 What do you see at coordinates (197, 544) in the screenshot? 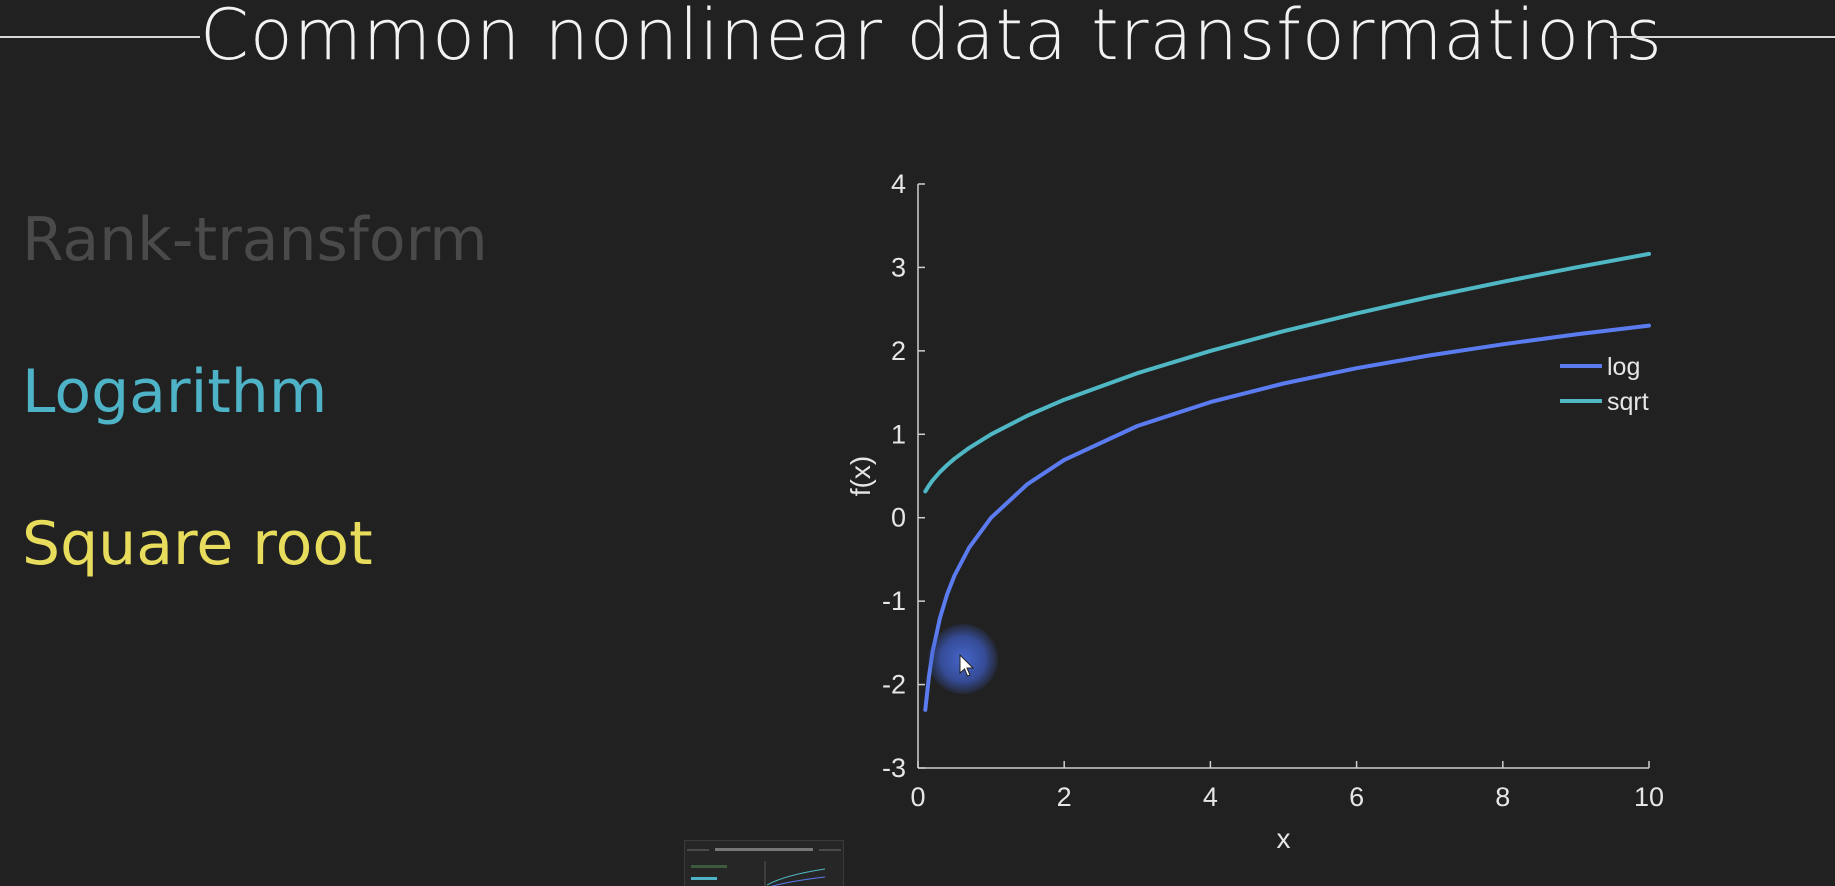
I see `topic-square-root: Square root` at bounding box center [197, 544].